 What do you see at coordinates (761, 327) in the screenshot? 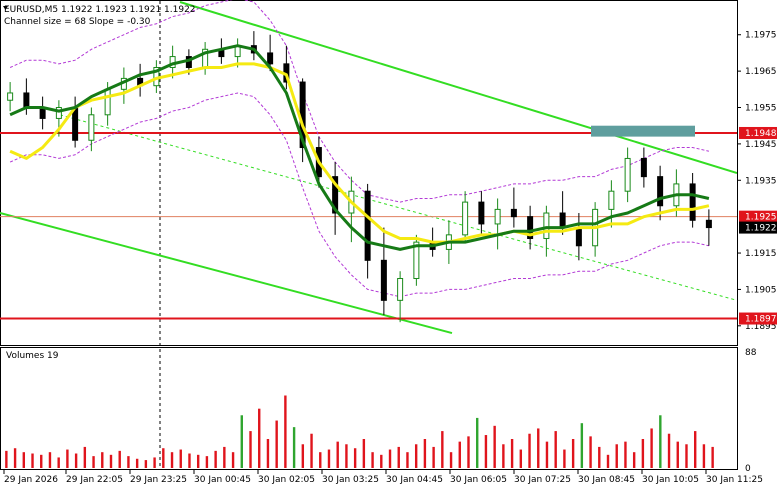
I see `y-tick-label: 1.1895` at bounding box center [761, 327].